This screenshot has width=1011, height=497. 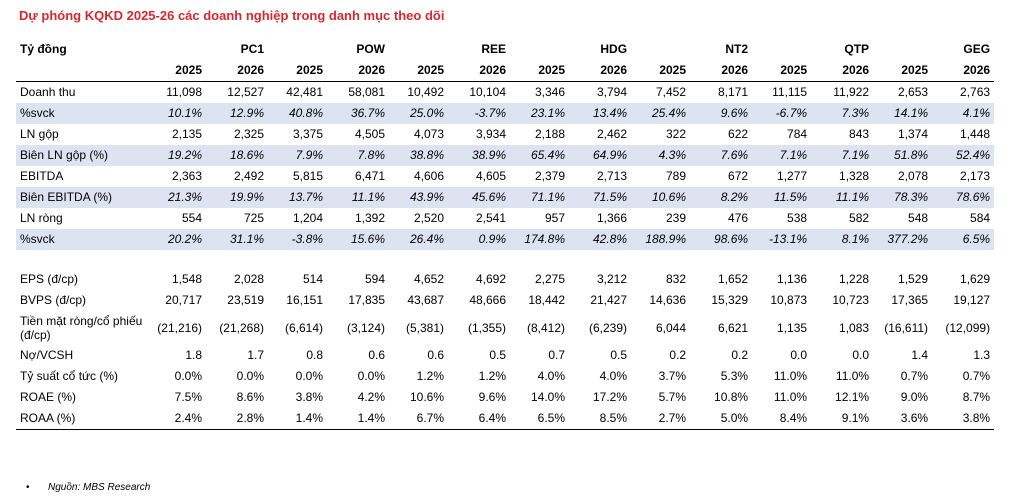 What do you see at coordinates (491, 279) in the screenshot?
I see `table-cell: 4,692` at bounding box center [491, 279].